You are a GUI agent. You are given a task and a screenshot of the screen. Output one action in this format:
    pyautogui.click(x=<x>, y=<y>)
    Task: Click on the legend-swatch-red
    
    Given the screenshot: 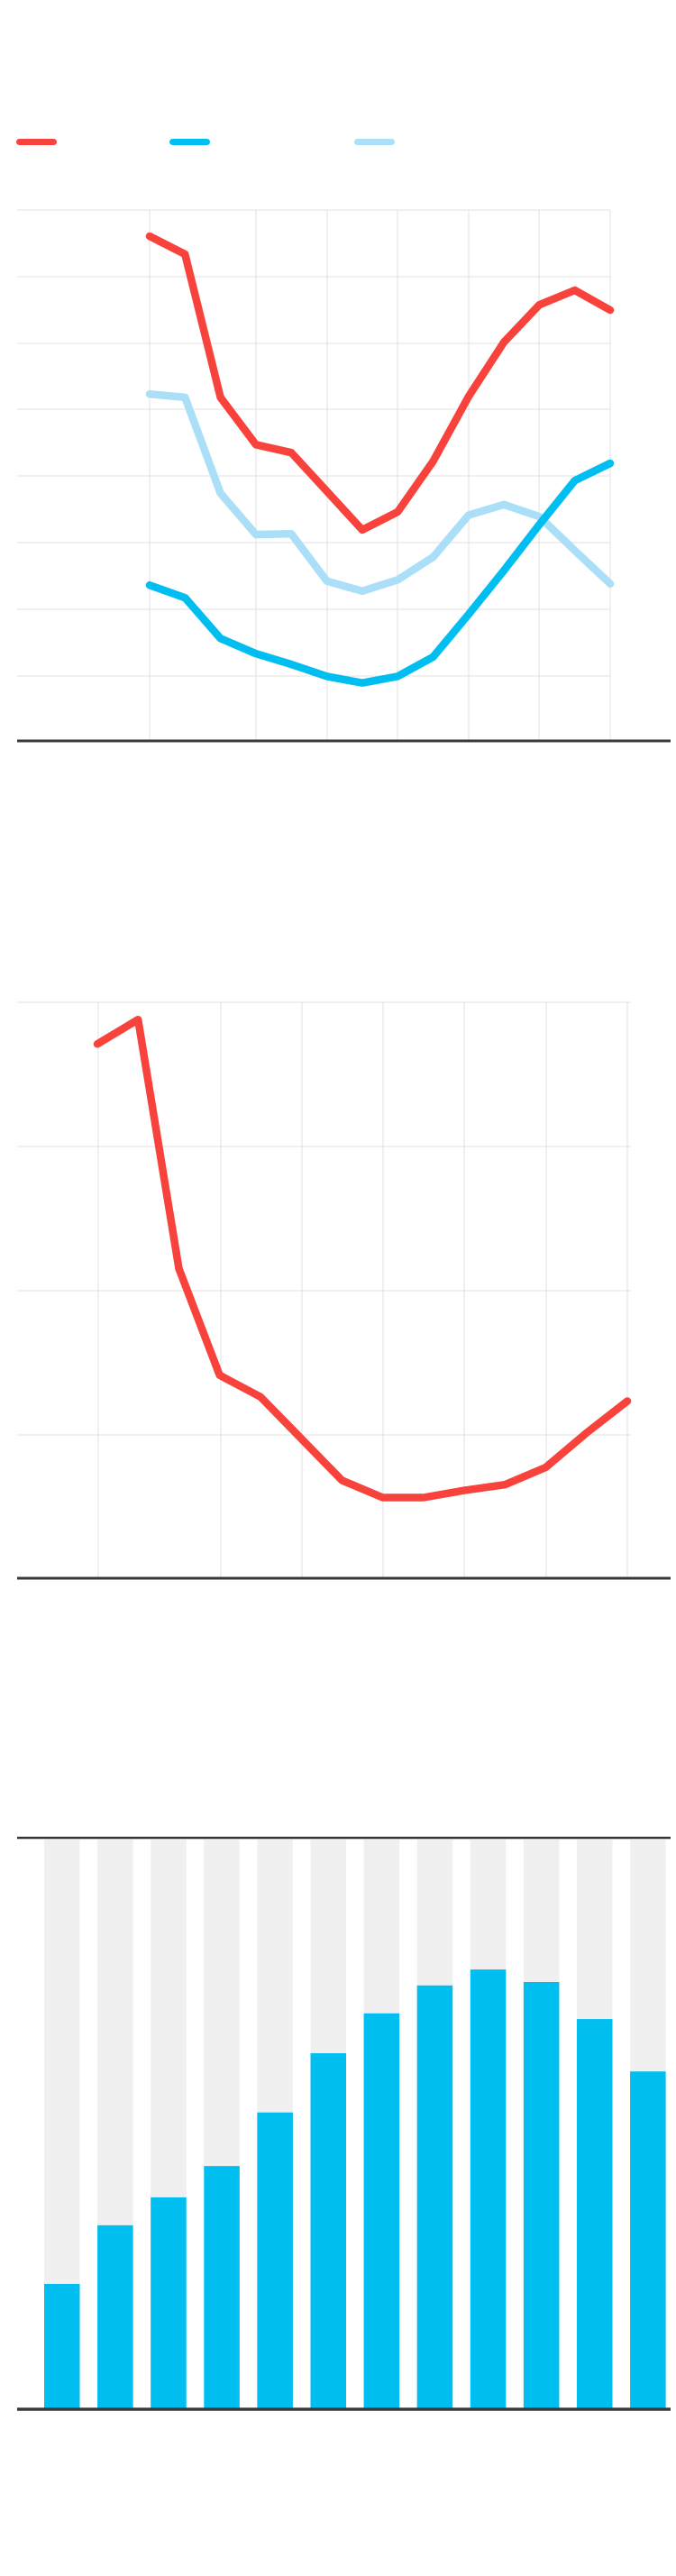 What is the action you would take?
    pyautogui.click(x=36, y=142)
    